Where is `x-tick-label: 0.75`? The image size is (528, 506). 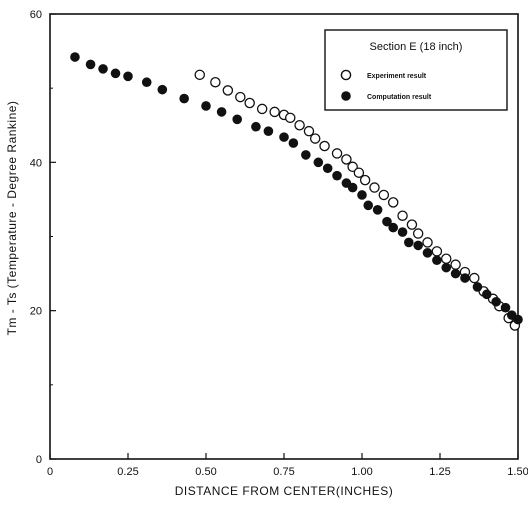
x-tick-label: 0.75 is located at coordinates (283, 472).